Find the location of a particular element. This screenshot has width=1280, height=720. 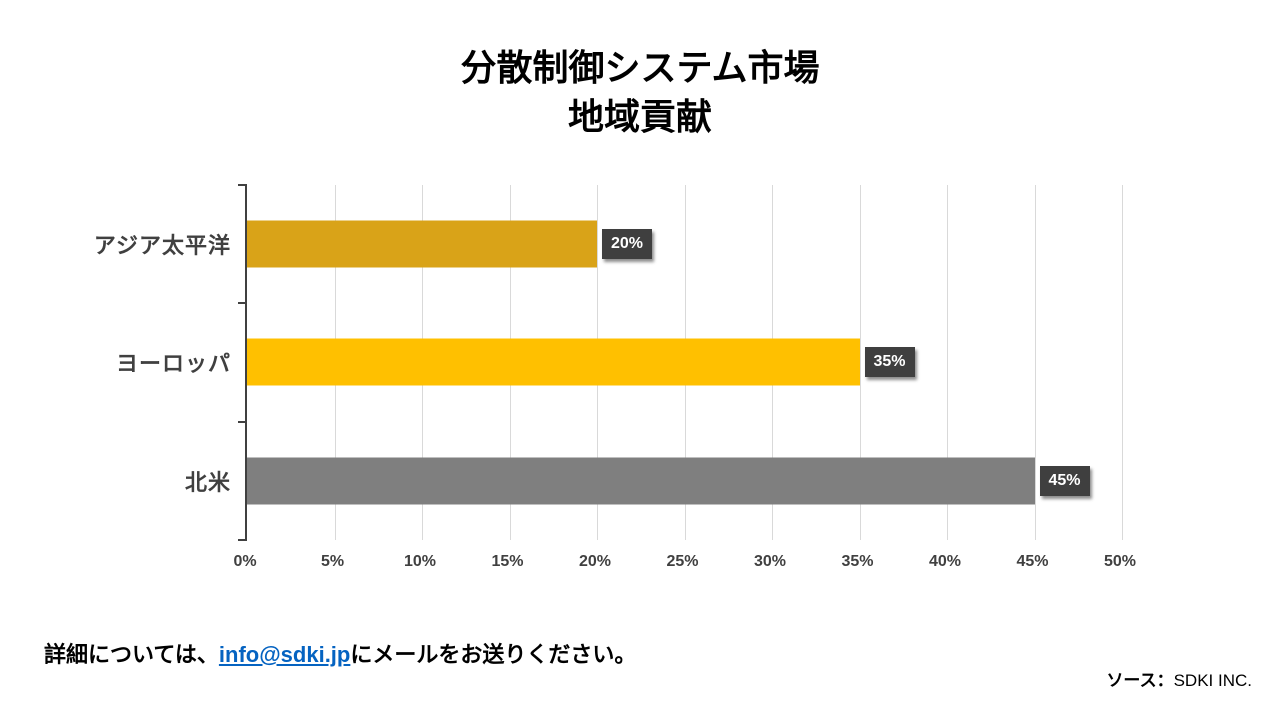

x-axis: 0% 5% 10% 15% 20% 25% 30% 35% 40% 45% 50% is located at coordinates (684, 556).